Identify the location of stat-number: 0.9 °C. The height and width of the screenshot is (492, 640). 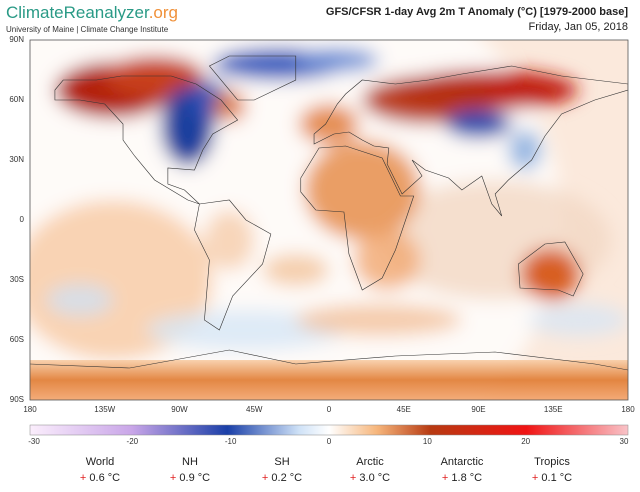
(194, 478).